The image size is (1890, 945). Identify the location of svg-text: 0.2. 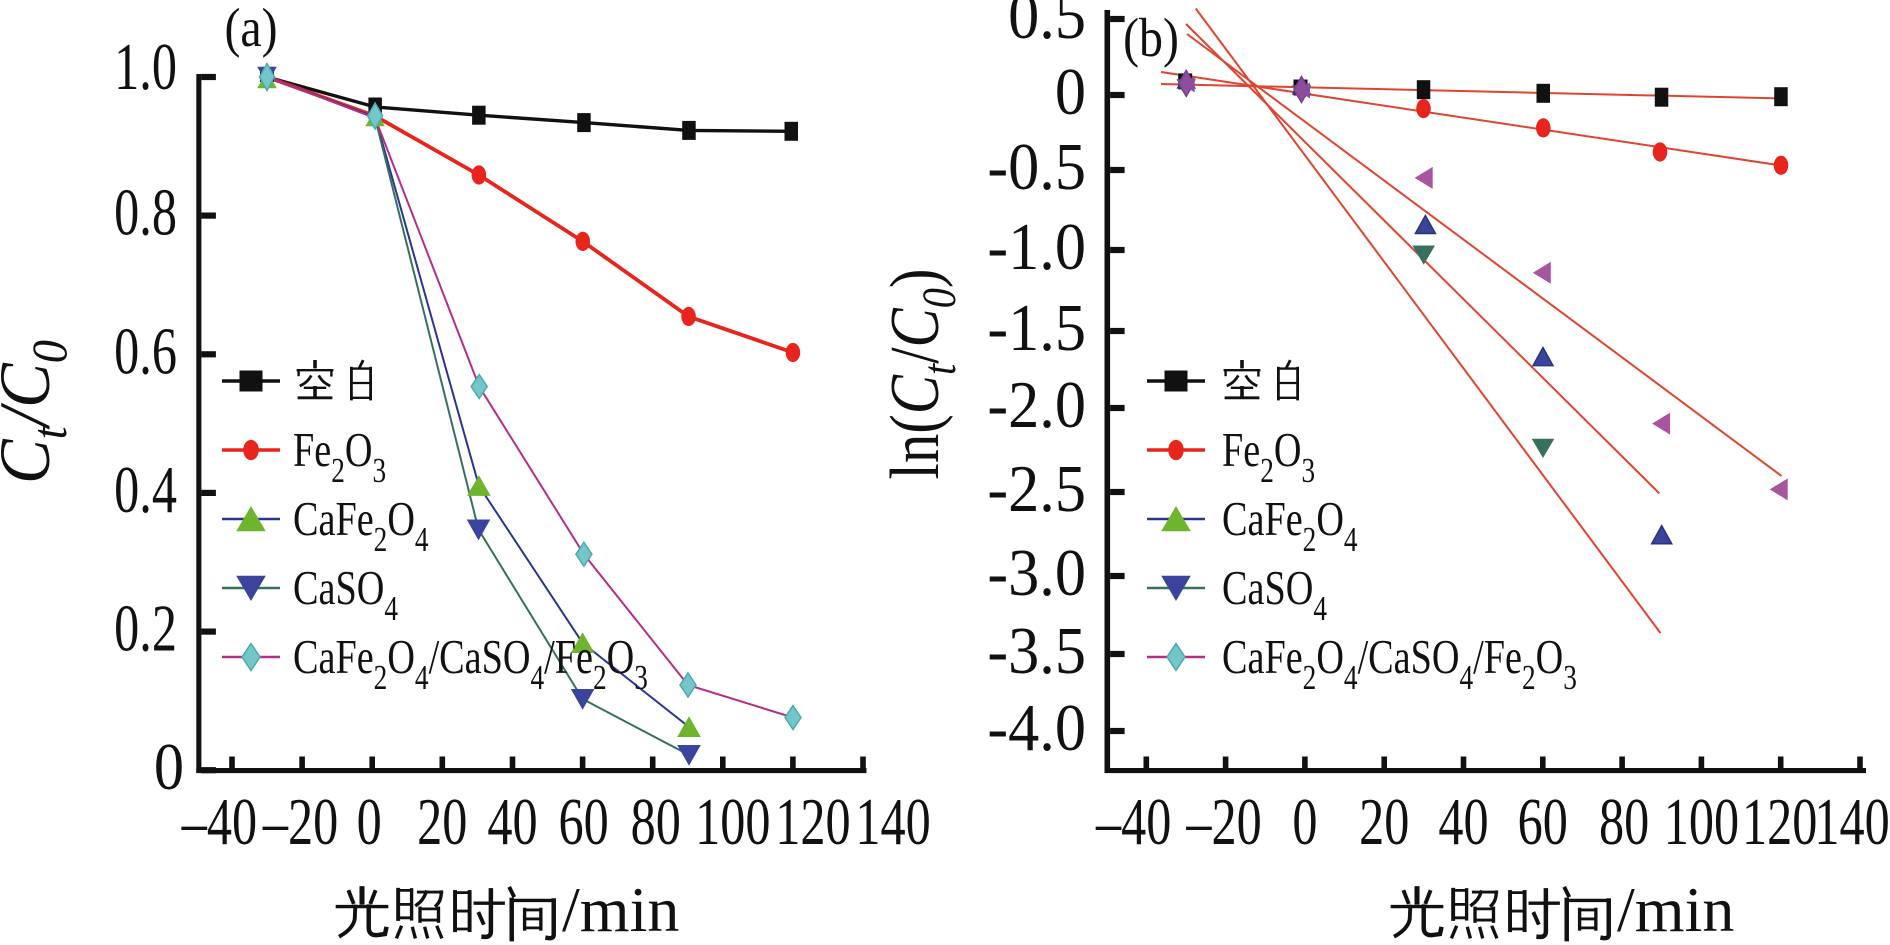
(145, 628).